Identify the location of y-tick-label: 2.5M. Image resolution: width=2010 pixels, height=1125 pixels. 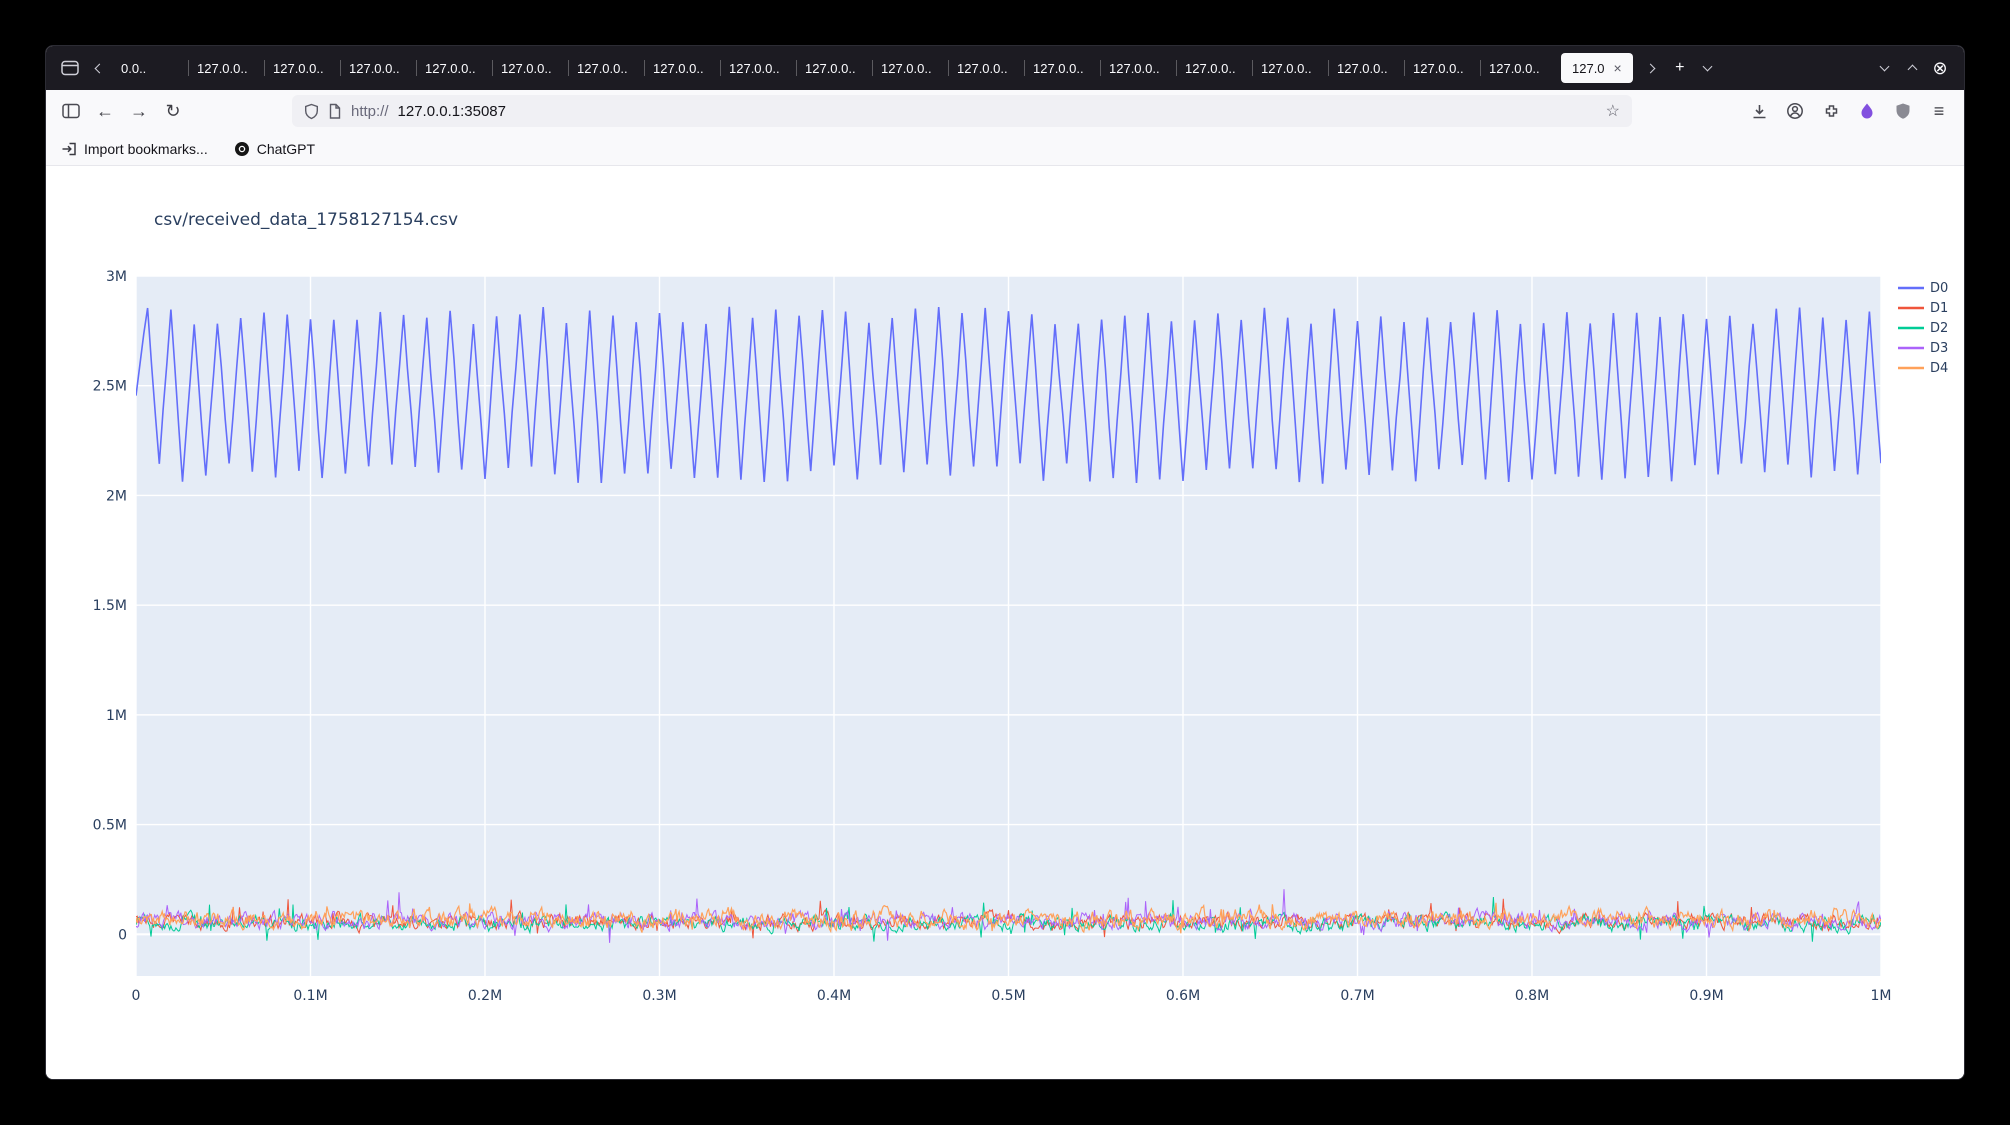
(110, 387).